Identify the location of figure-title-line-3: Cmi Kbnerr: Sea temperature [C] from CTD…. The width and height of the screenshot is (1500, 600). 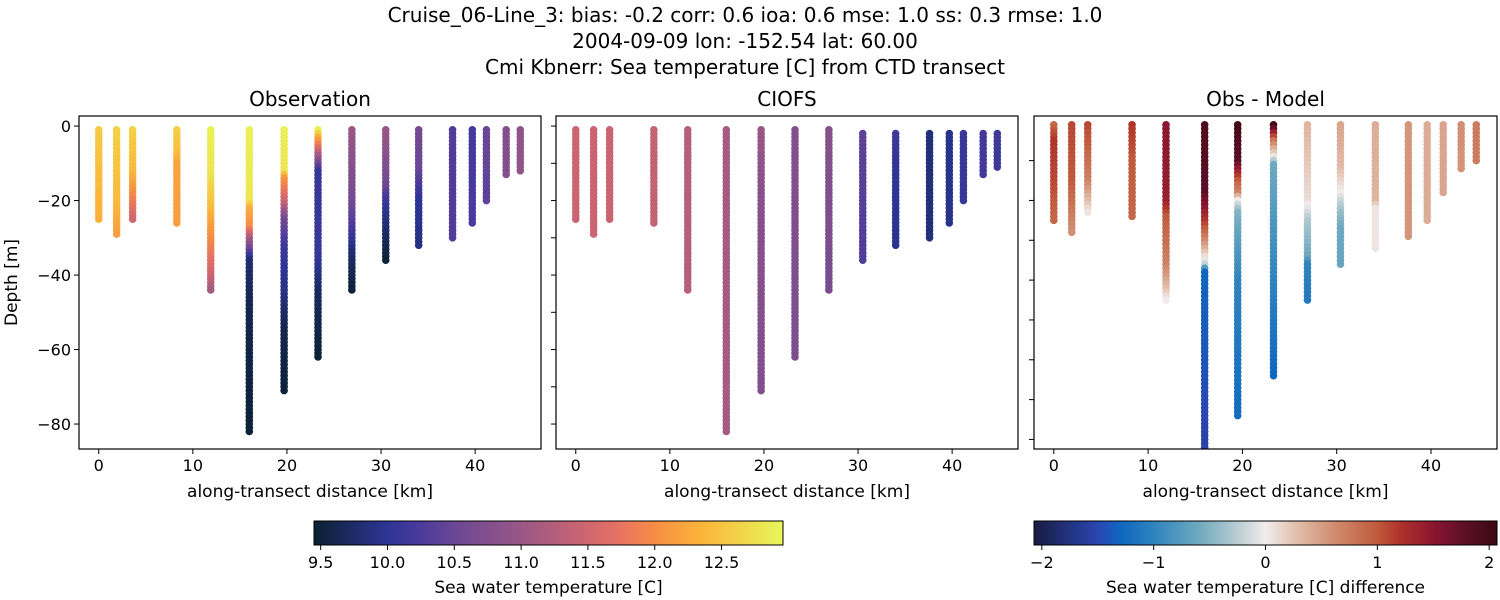
(745, 67).